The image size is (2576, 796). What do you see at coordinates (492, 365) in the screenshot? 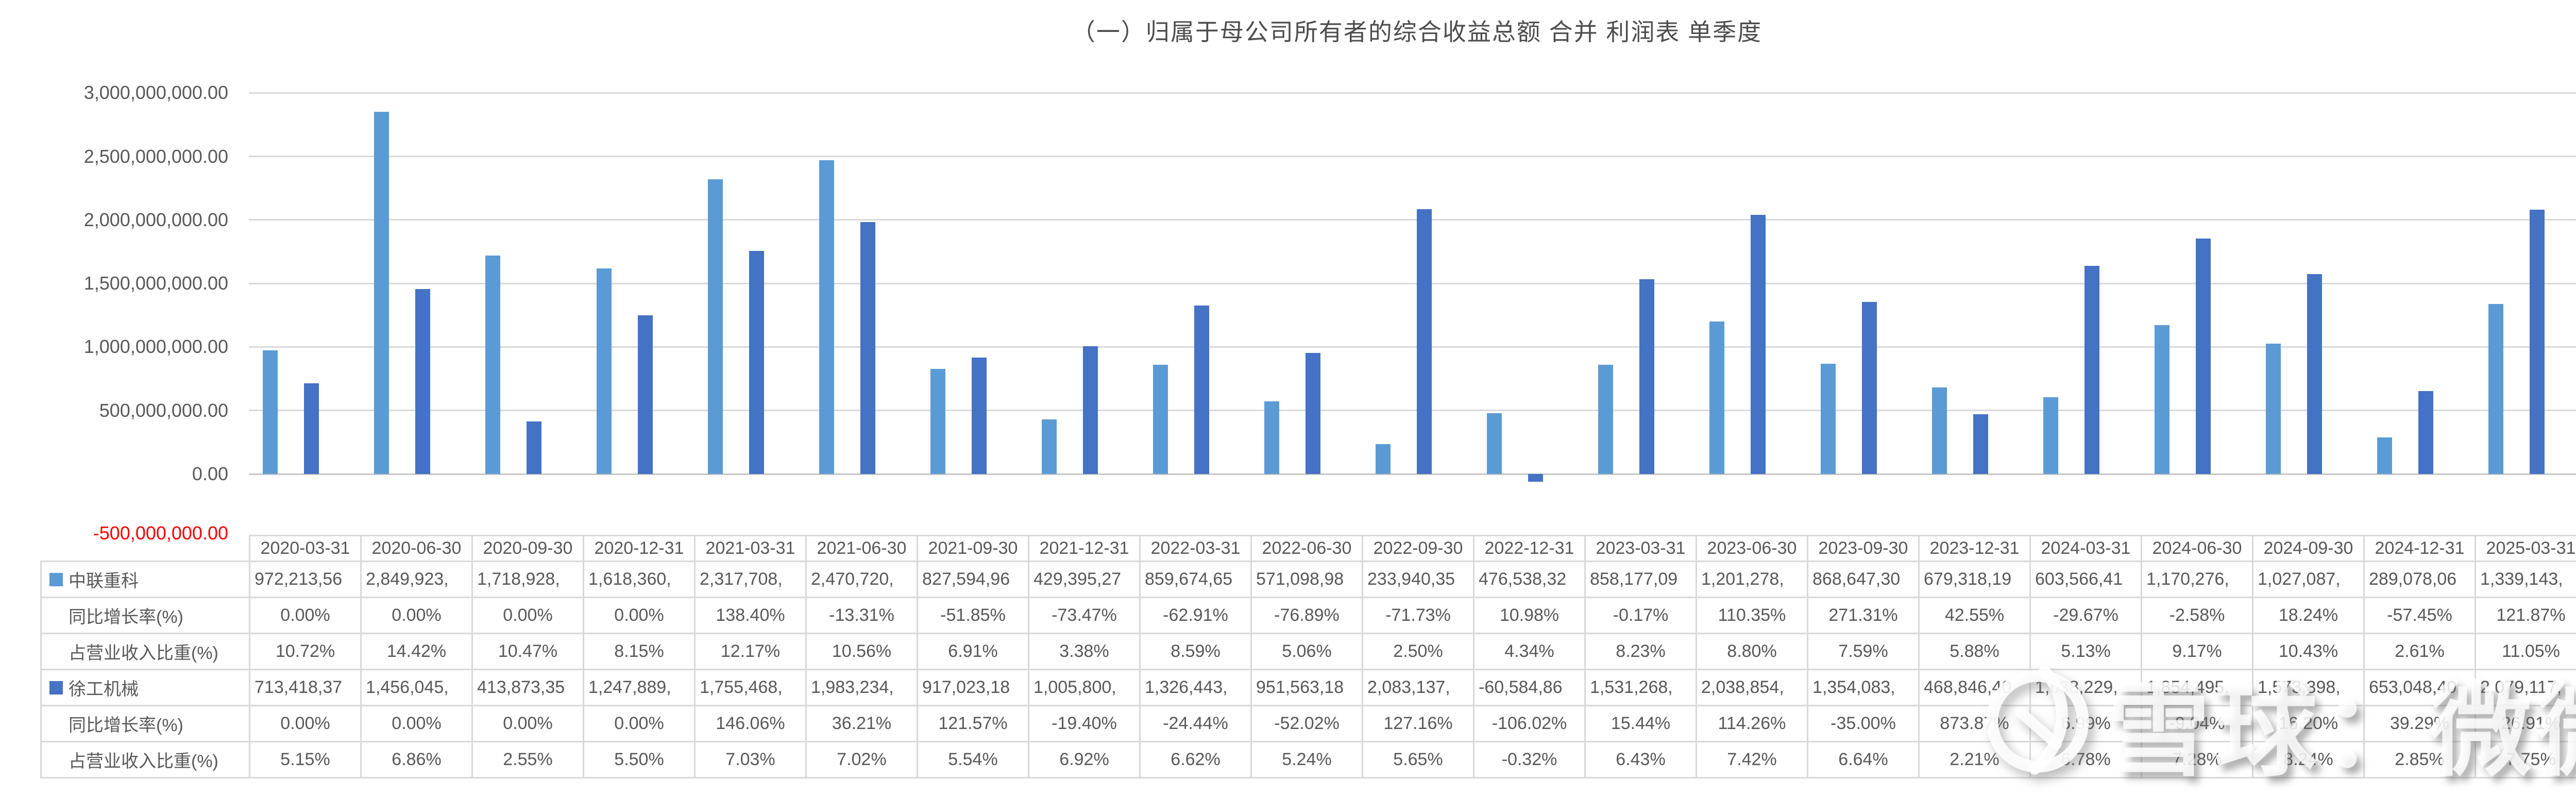
I see `bar-中联重科-2020-09-30` at bounding box center [492, 365].